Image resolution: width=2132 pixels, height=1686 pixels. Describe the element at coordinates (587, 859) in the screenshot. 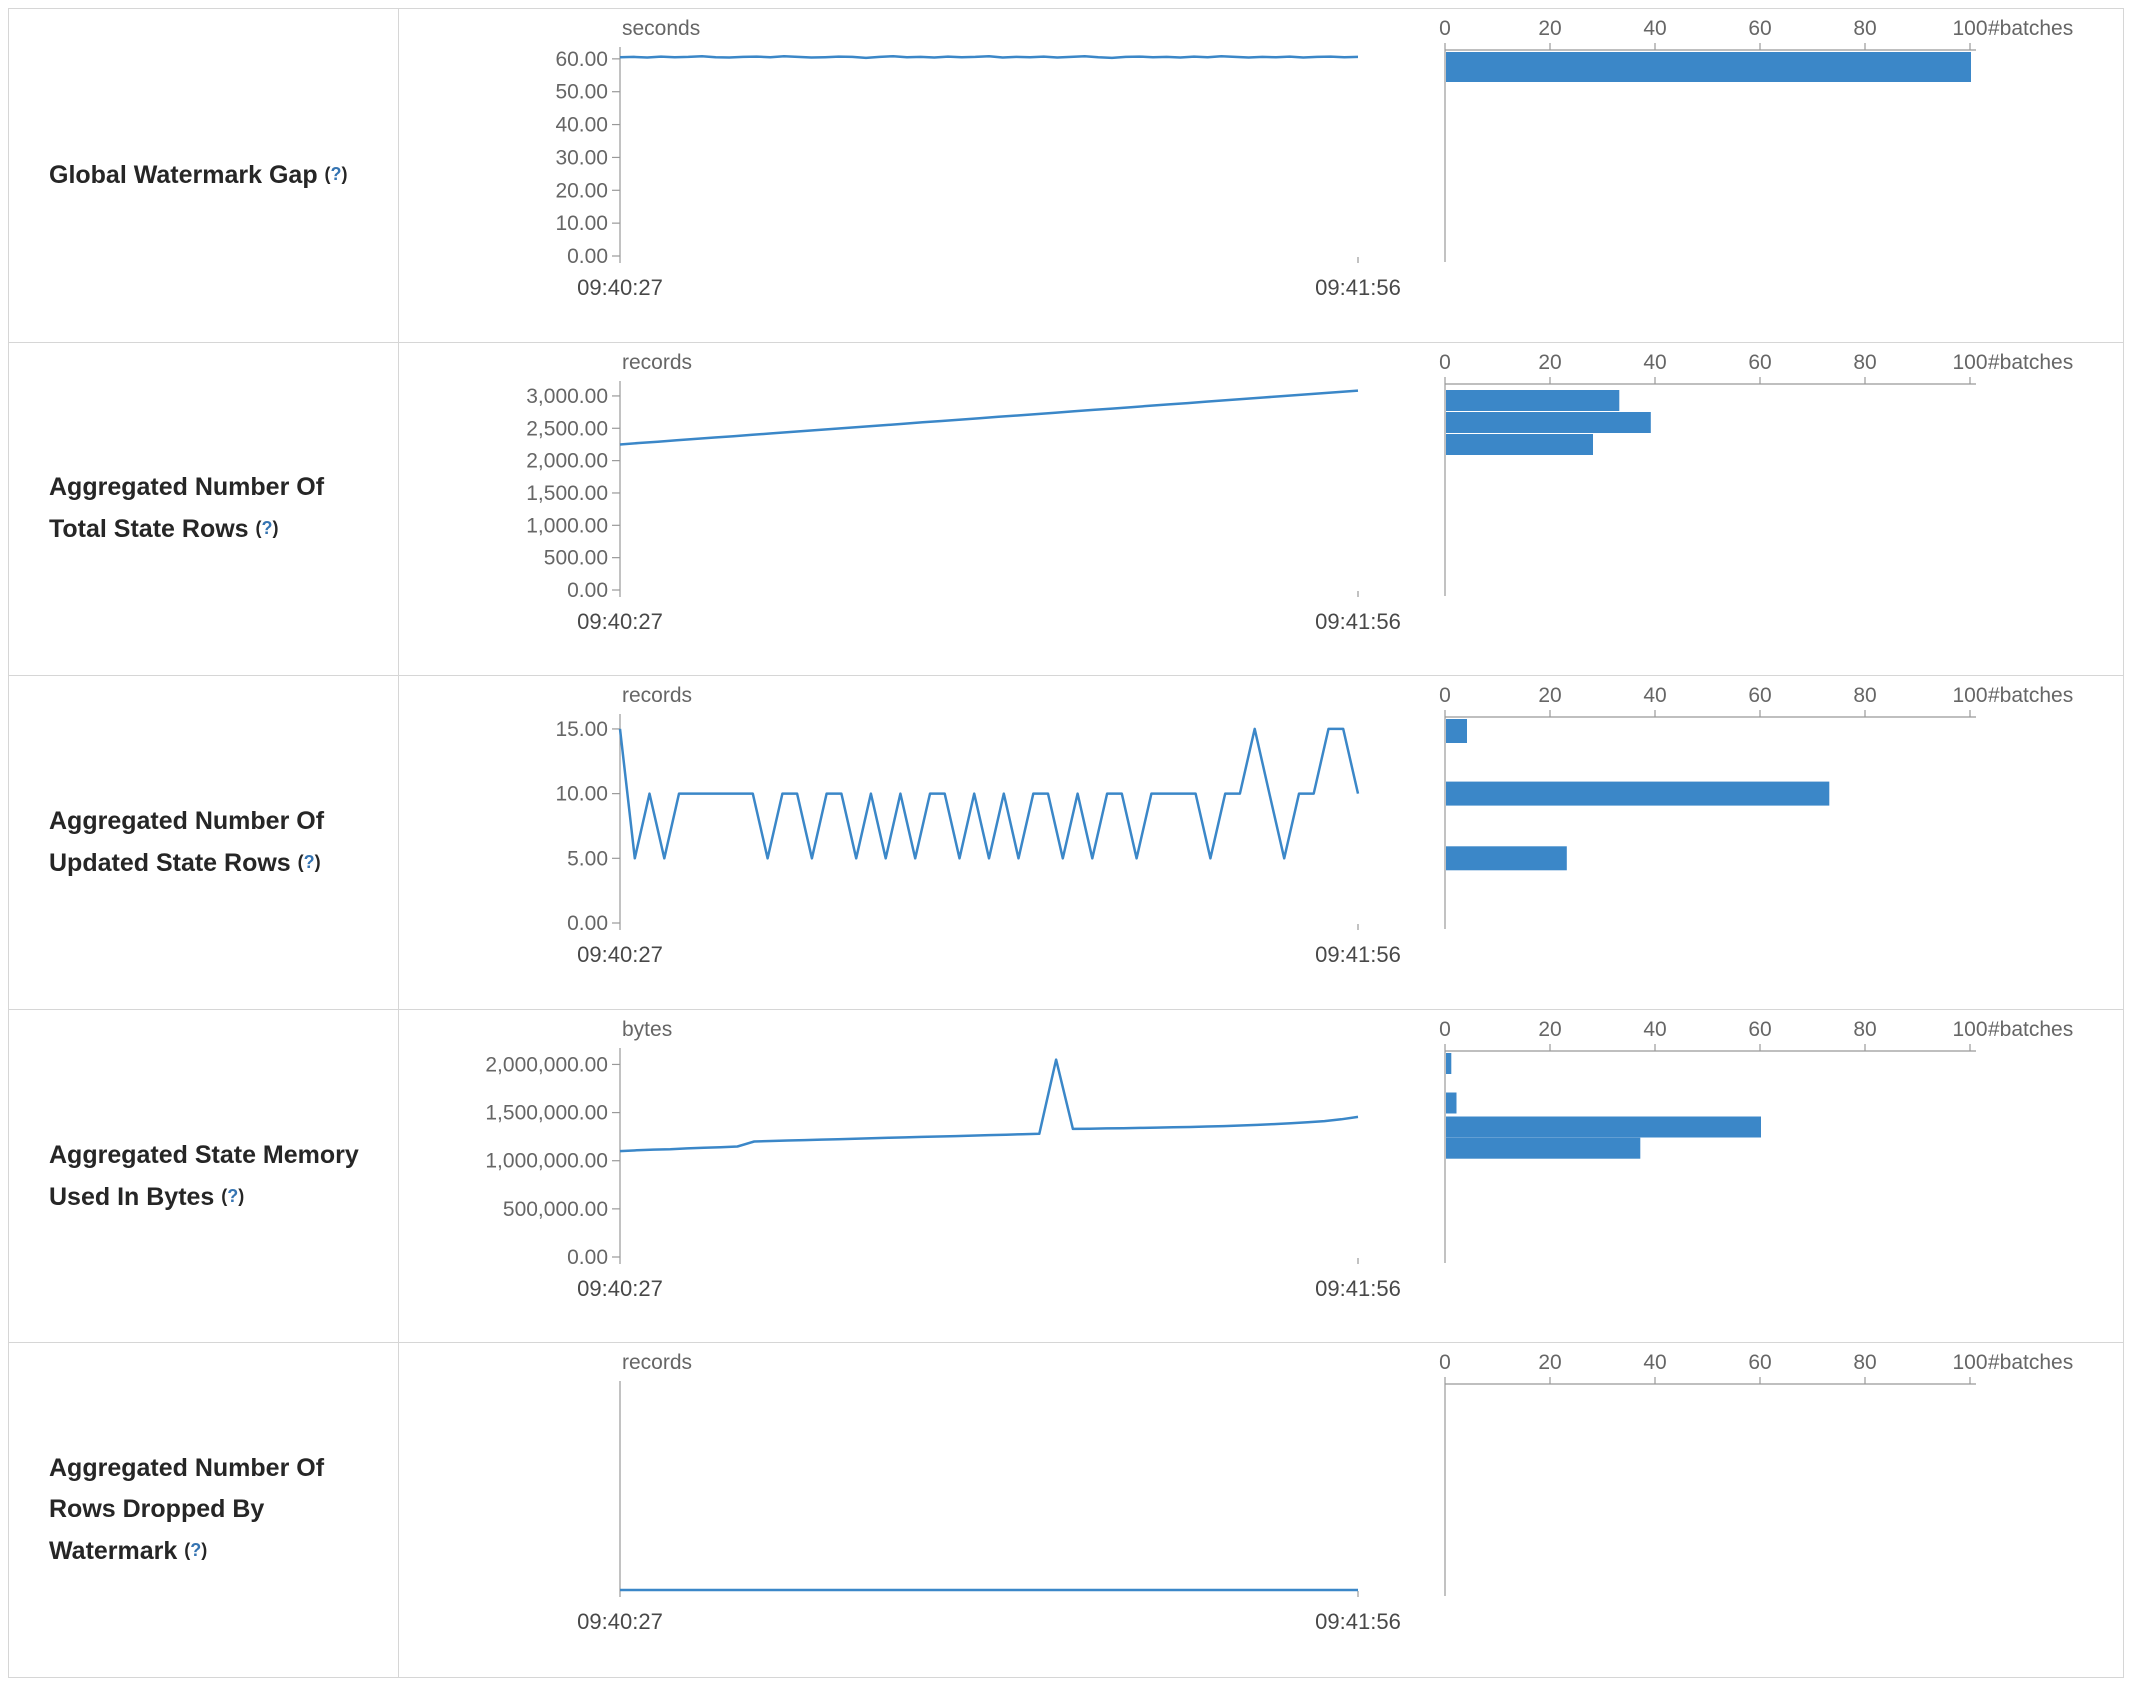

I see `svg-text: 5.00` at that location.